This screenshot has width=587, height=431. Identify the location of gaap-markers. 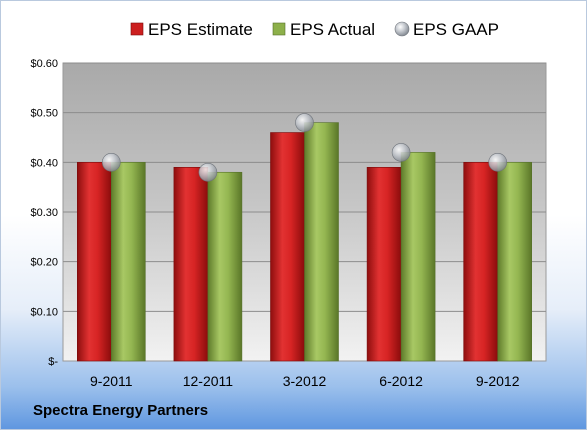
(305, 147).